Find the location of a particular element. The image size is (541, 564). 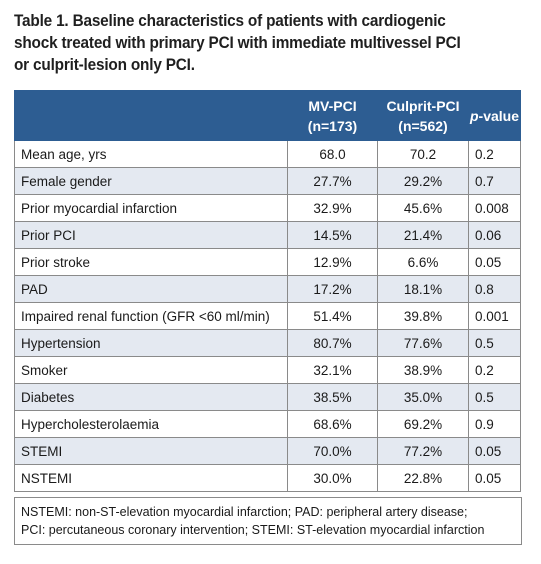

cell-mv-pci: 32.1% is located at coordinates (332, 370).